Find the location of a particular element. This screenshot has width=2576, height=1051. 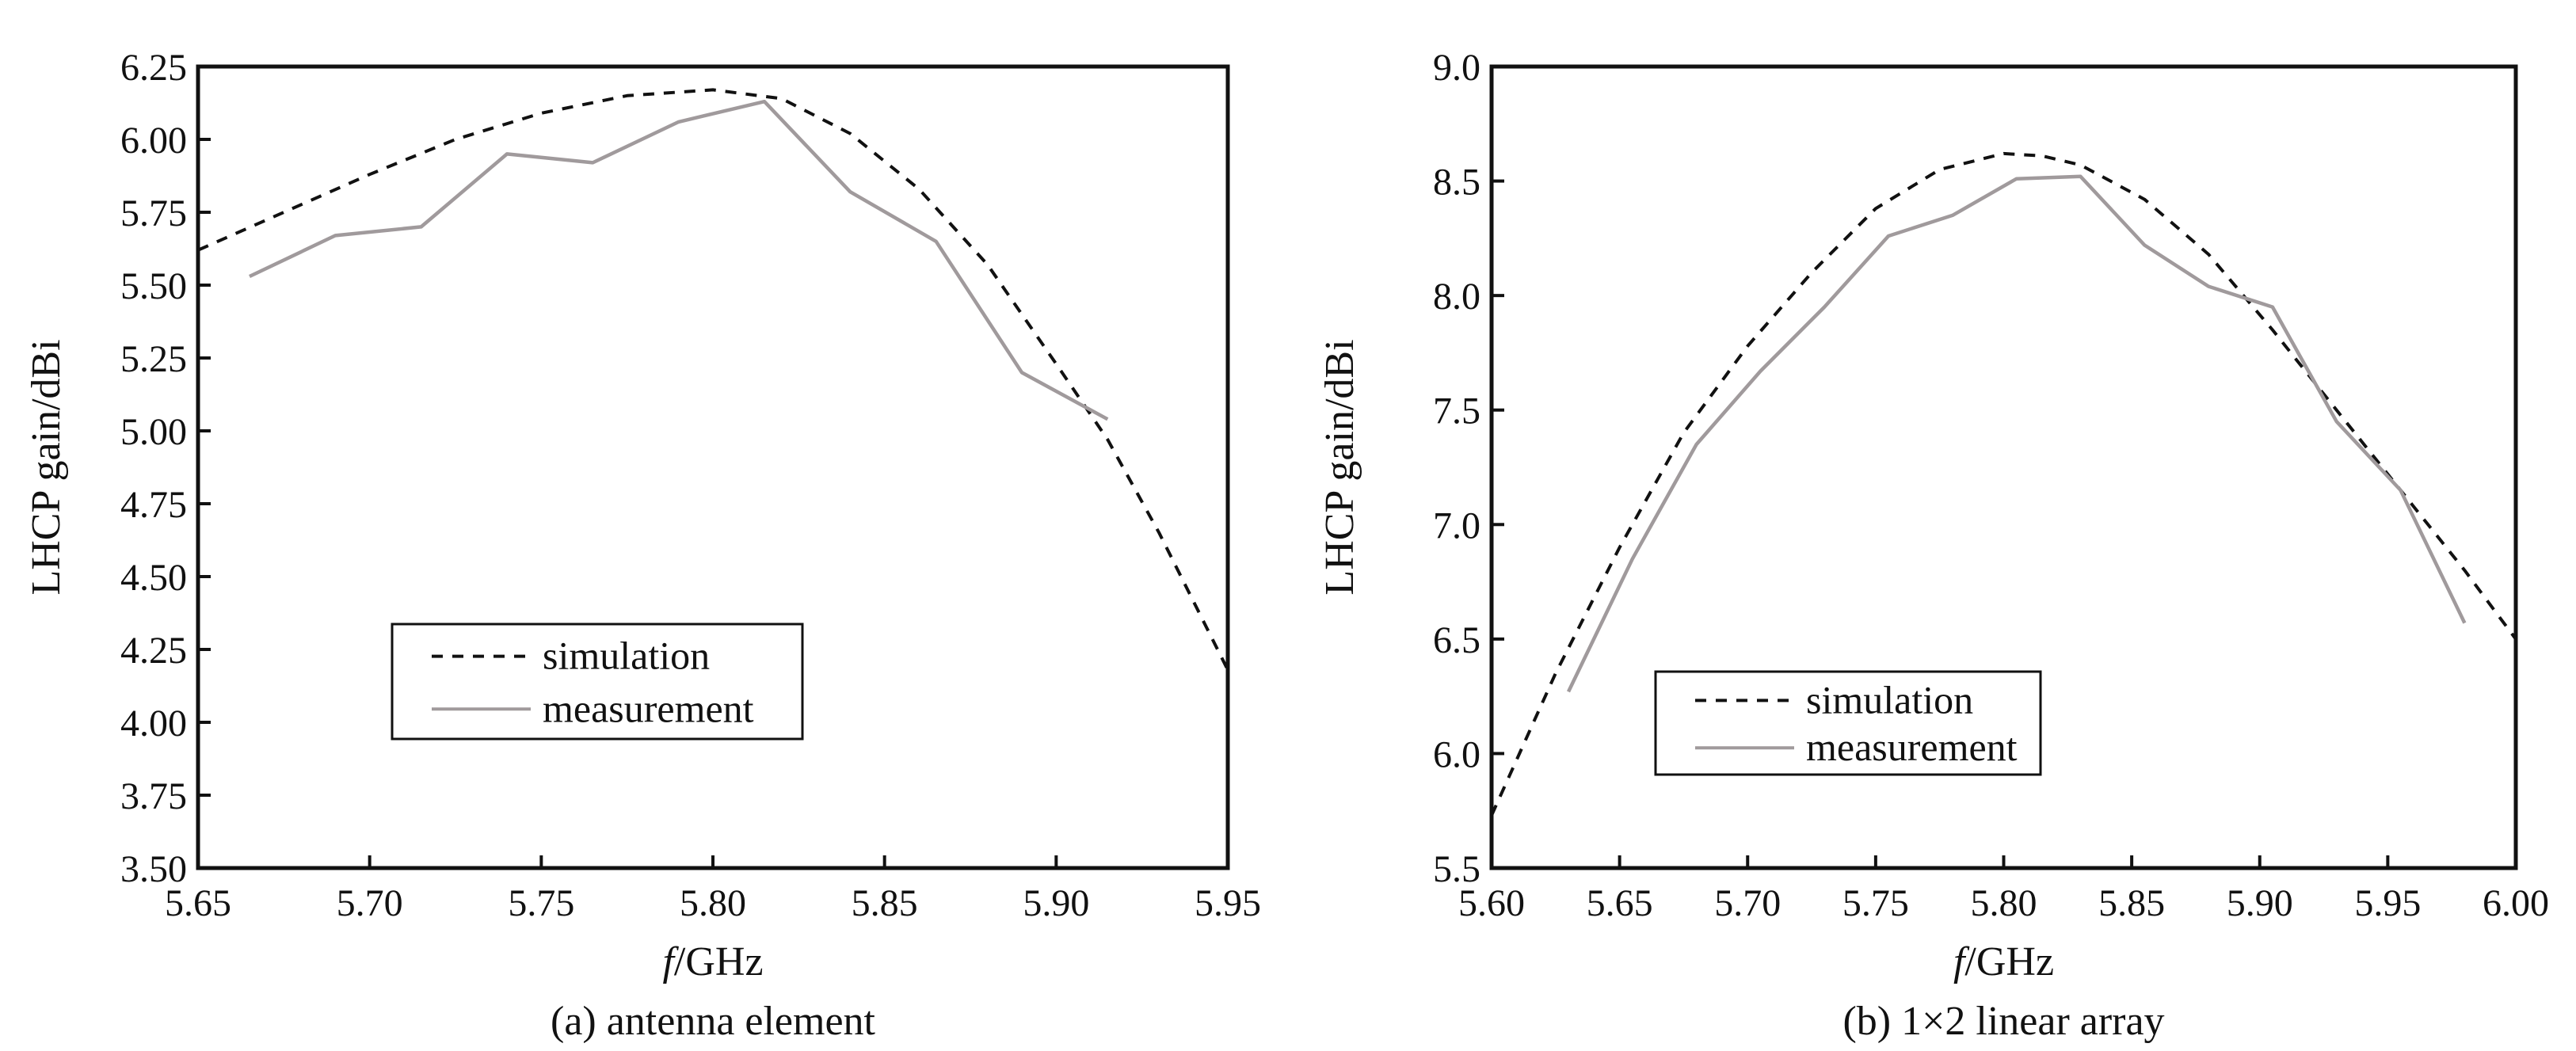

y-tick-label: 3.50 is located at coordinates (154, 869).